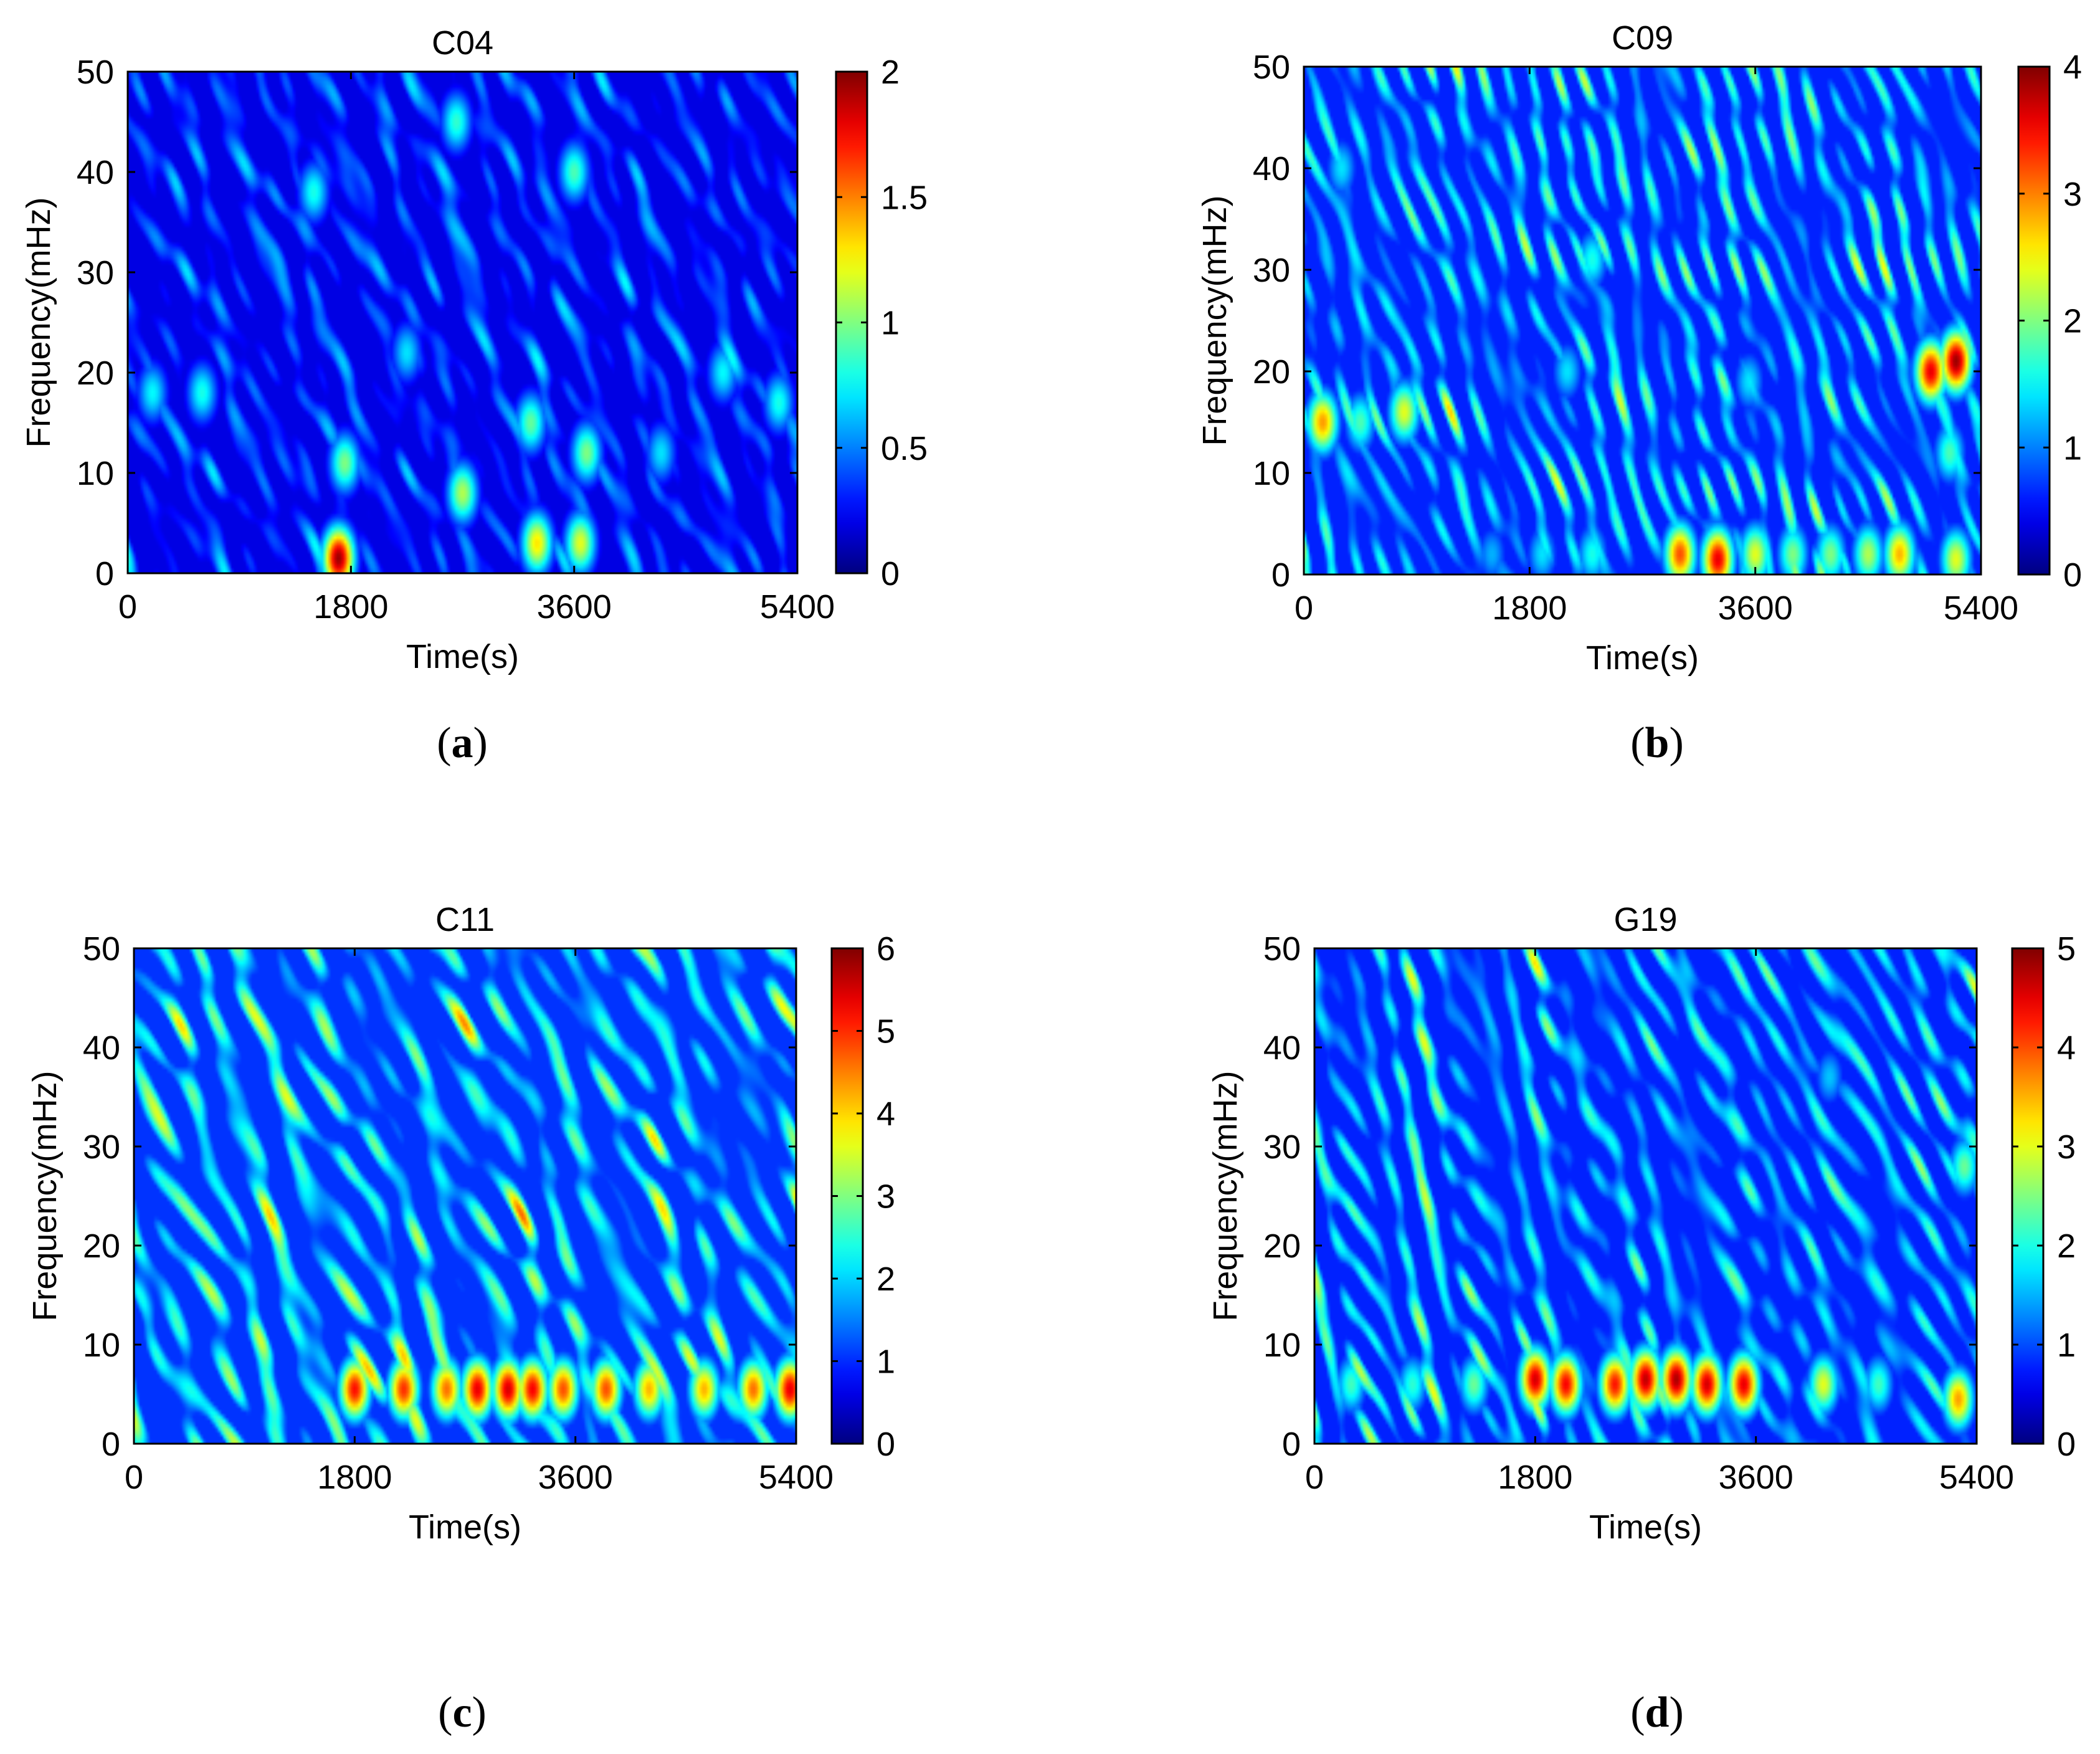 This screenshot has height=1754, width=2100. What do you see at coordinates (462, 43) in the screenshot?
I see `chart-title: C04` at bounding box center [462, 43].